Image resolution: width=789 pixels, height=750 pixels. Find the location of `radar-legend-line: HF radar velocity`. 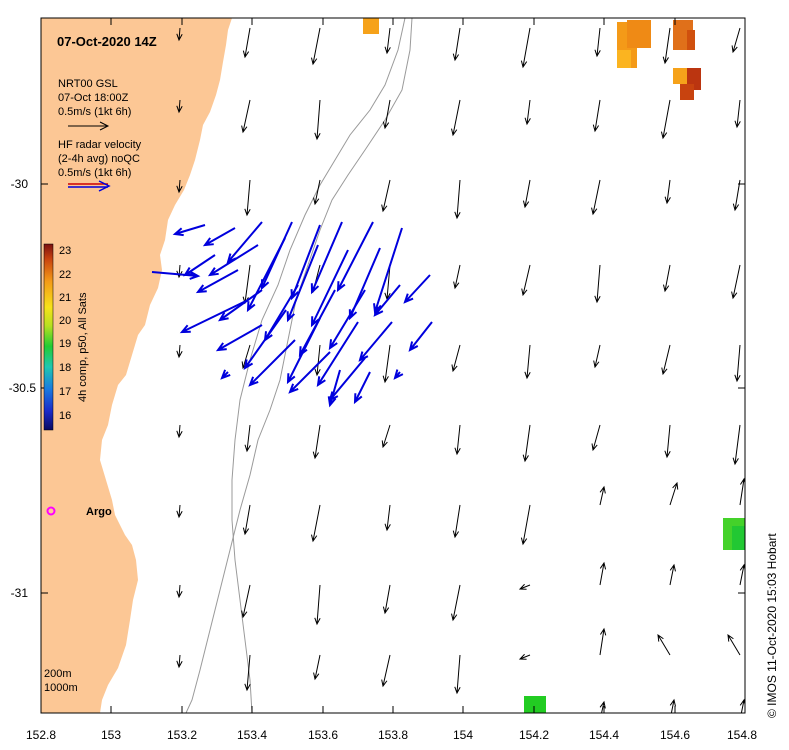

radar-legend-line: HF radar velocity is located at coordinates (100, 145).